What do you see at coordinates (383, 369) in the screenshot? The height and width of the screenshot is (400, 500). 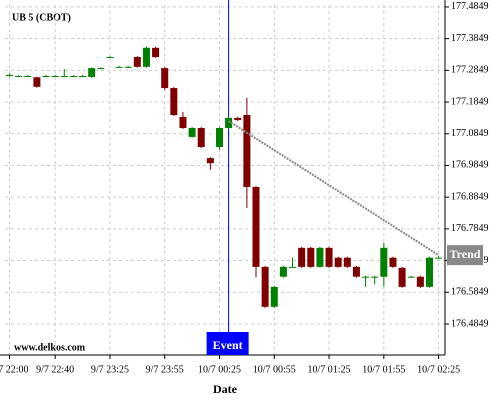 I see `x-tick-label: 10/7 01:55` at bounding box center [383, 369].